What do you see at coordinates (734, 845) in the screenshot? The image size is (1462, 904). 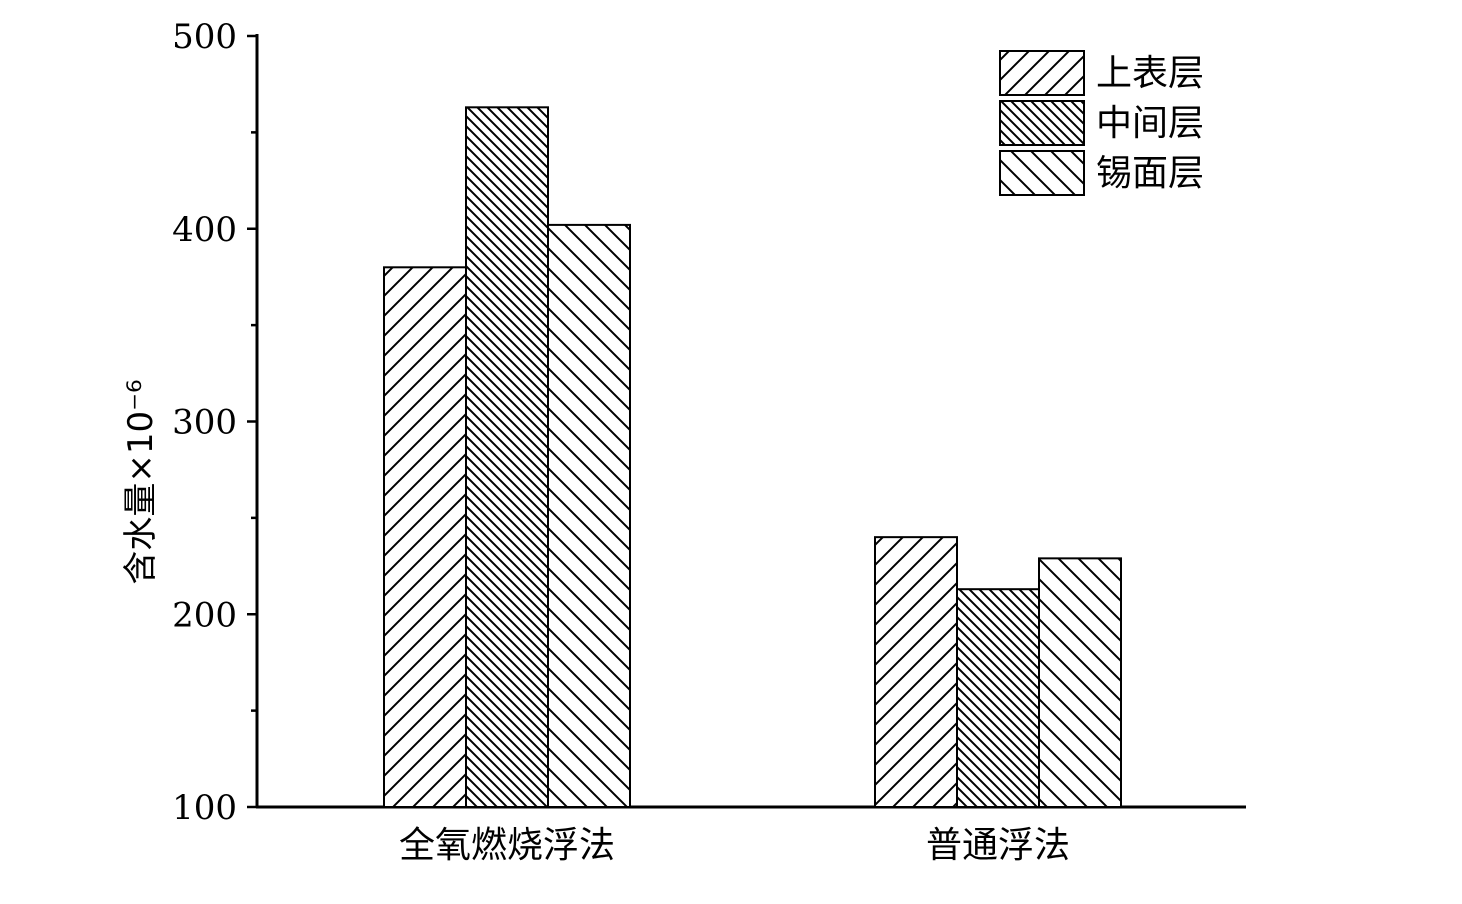 I see `x-tick-labels: 全氧燃烧浮法 普通浮法` at bounding box center [734, 845].